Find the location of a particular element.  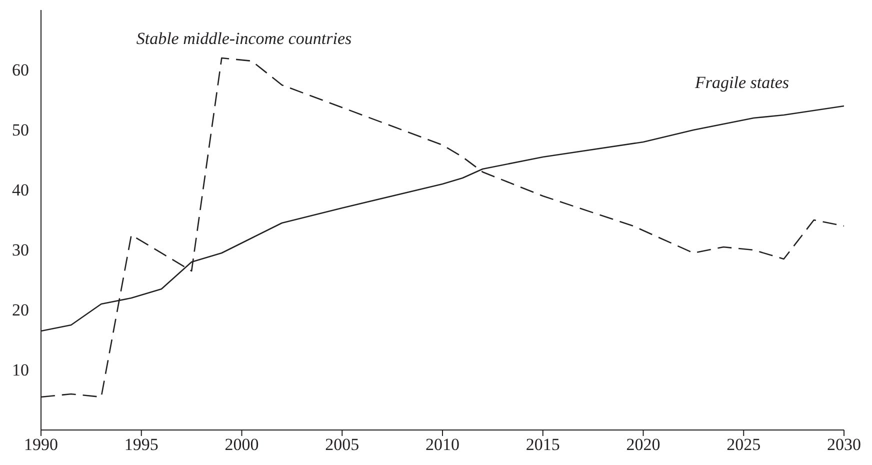

x-tick-label: 1990 is located at coordinates (41, 444).